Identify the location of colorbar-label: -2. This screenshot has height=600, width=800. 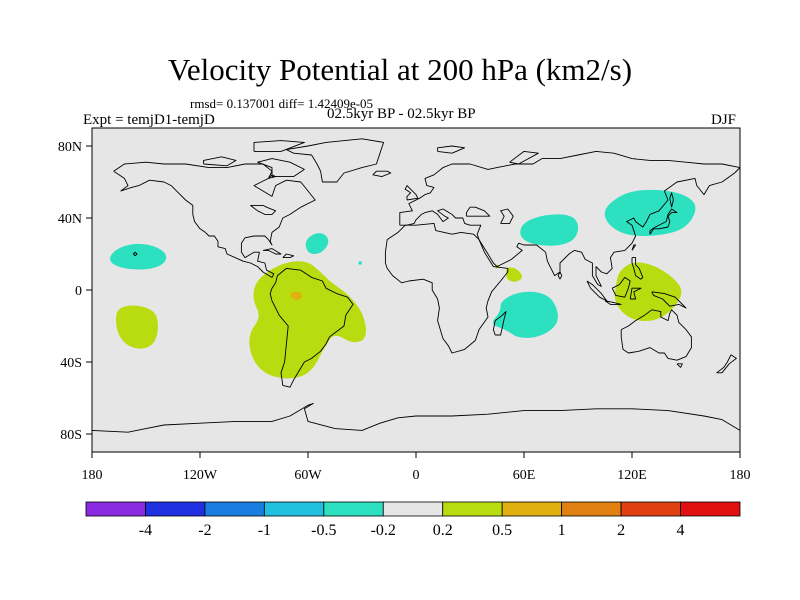
(204, 530).